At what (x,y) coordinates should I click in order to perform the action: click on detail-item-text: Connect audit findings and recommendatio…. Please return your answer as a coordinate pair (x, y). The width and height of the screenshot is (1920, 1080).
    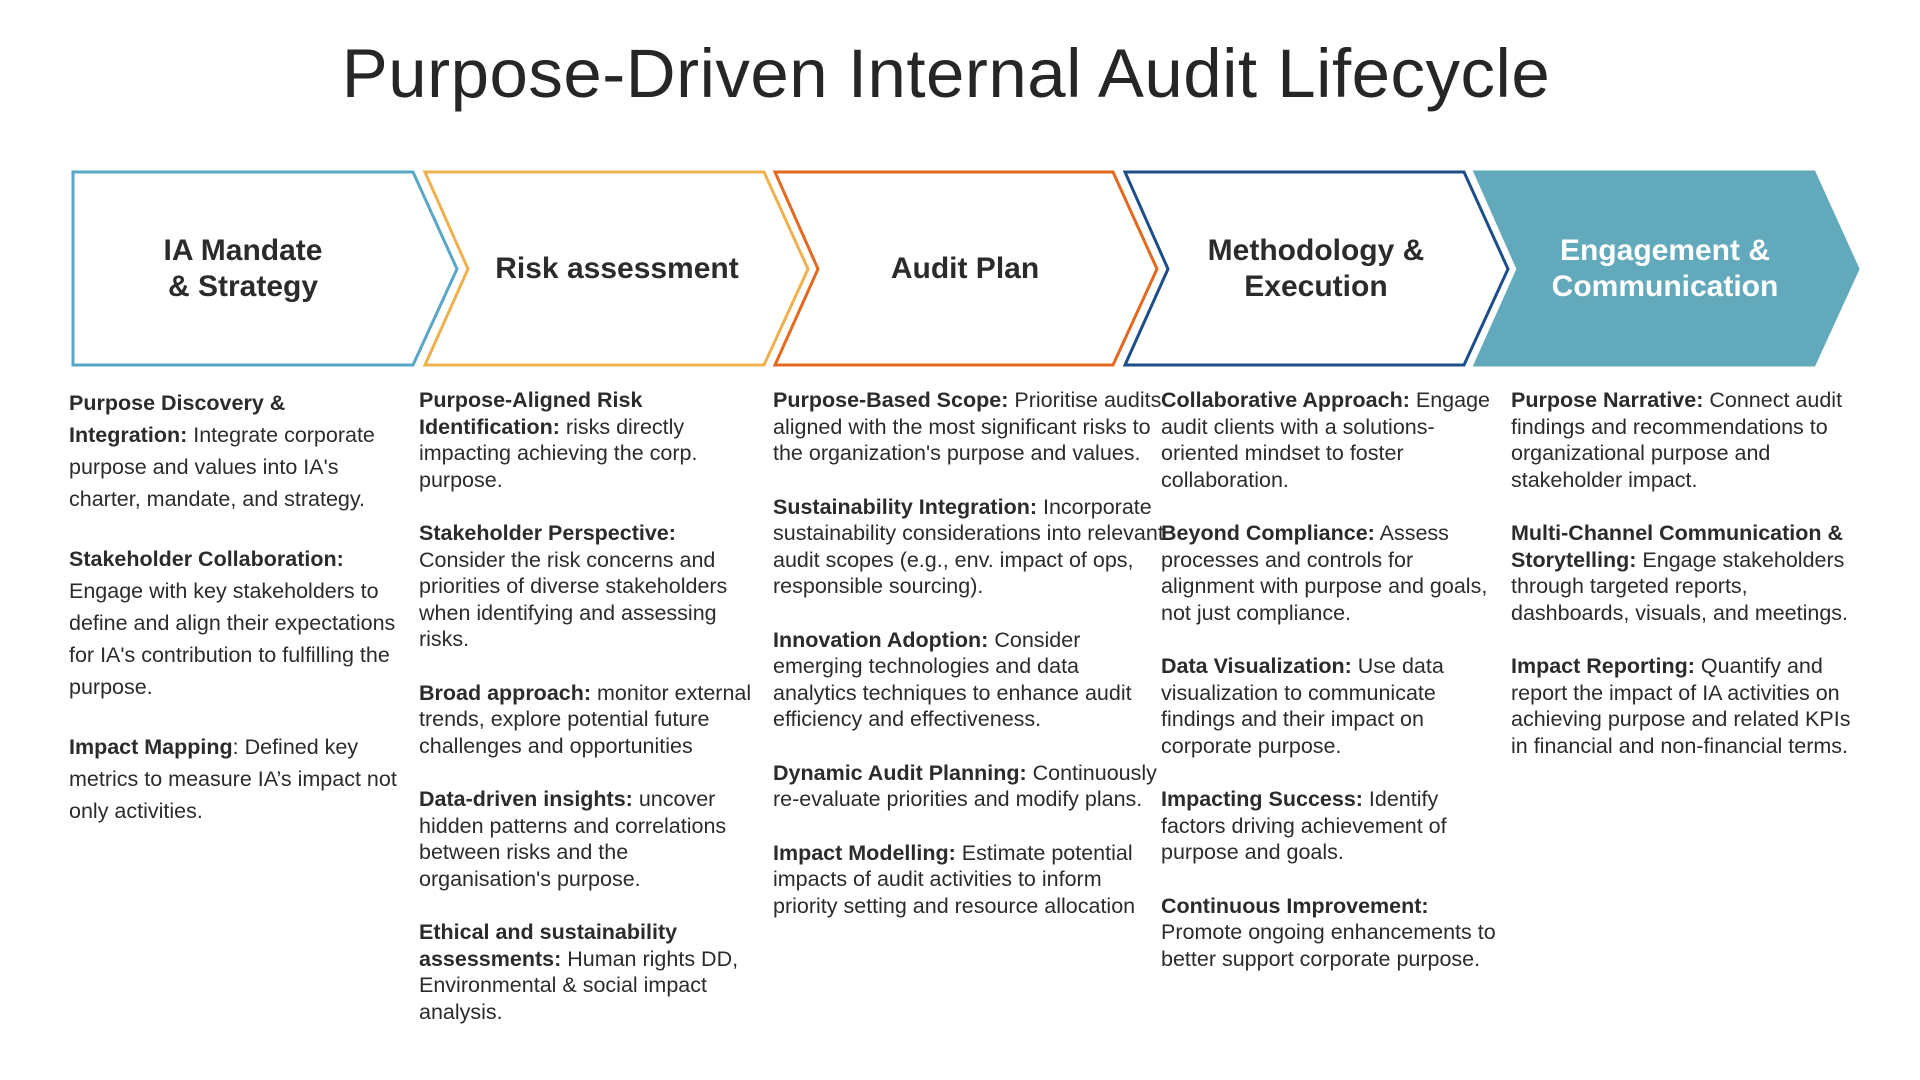
    Looking at the image, I should click on (1677, 440).